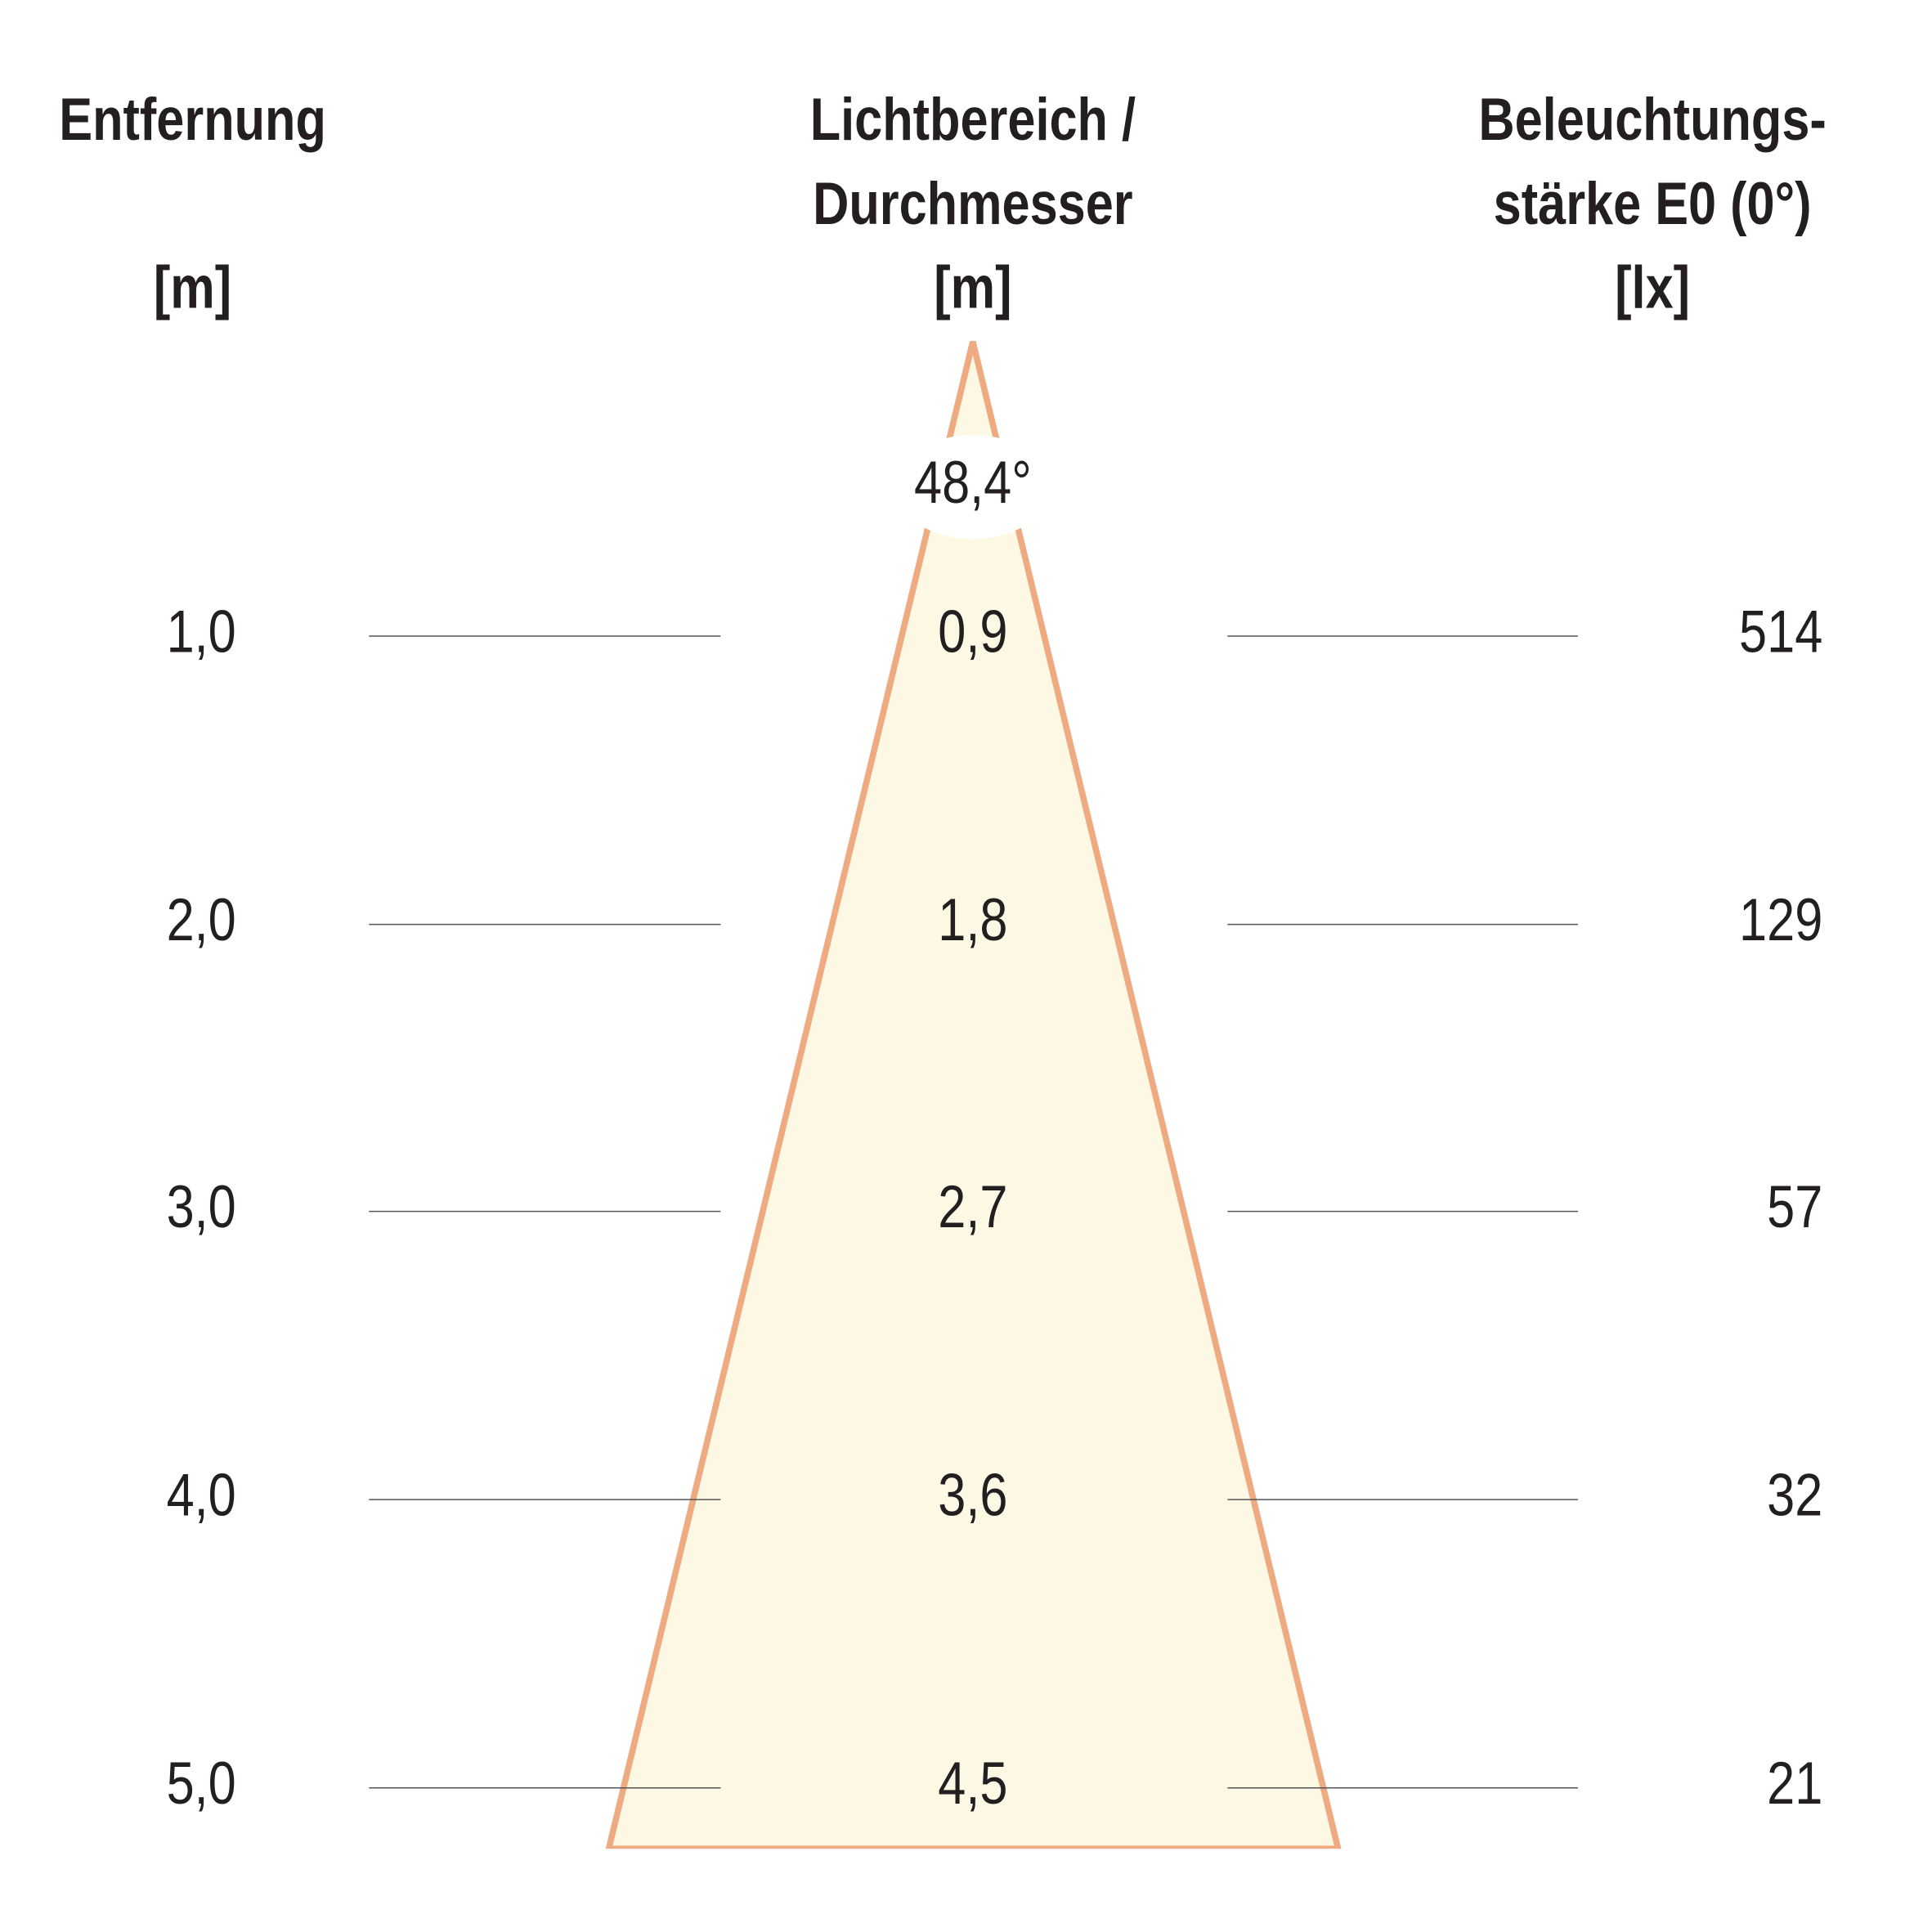 The image size is (1932, 1932). What do you see at coordinates (1652, 287) in the screenshot?
I see `header-text: [lx]` at bounding box center [1652, 287].